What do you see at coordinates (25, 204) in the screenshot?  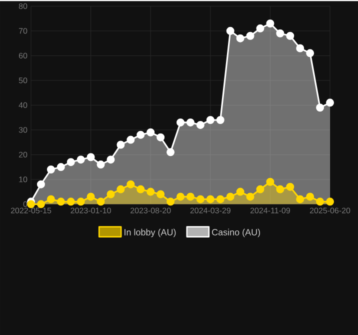 I see `y-tick-label: 0` at bounding box center [25, 204].